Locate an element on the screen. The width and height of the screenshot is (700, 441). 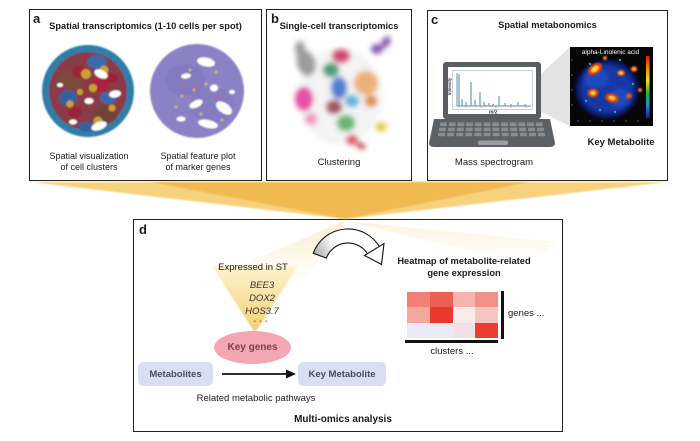
gene-name-1: BEE3 is located at coordinates (262, 285).